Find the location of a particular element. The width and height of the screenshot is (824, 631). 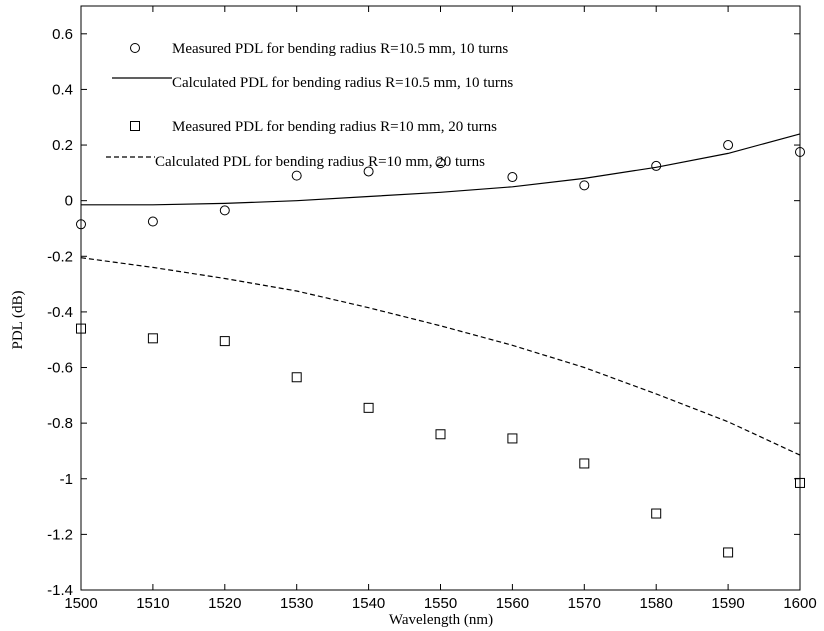

y-tick-label: 0.2 is located at coordinates (62, 145).